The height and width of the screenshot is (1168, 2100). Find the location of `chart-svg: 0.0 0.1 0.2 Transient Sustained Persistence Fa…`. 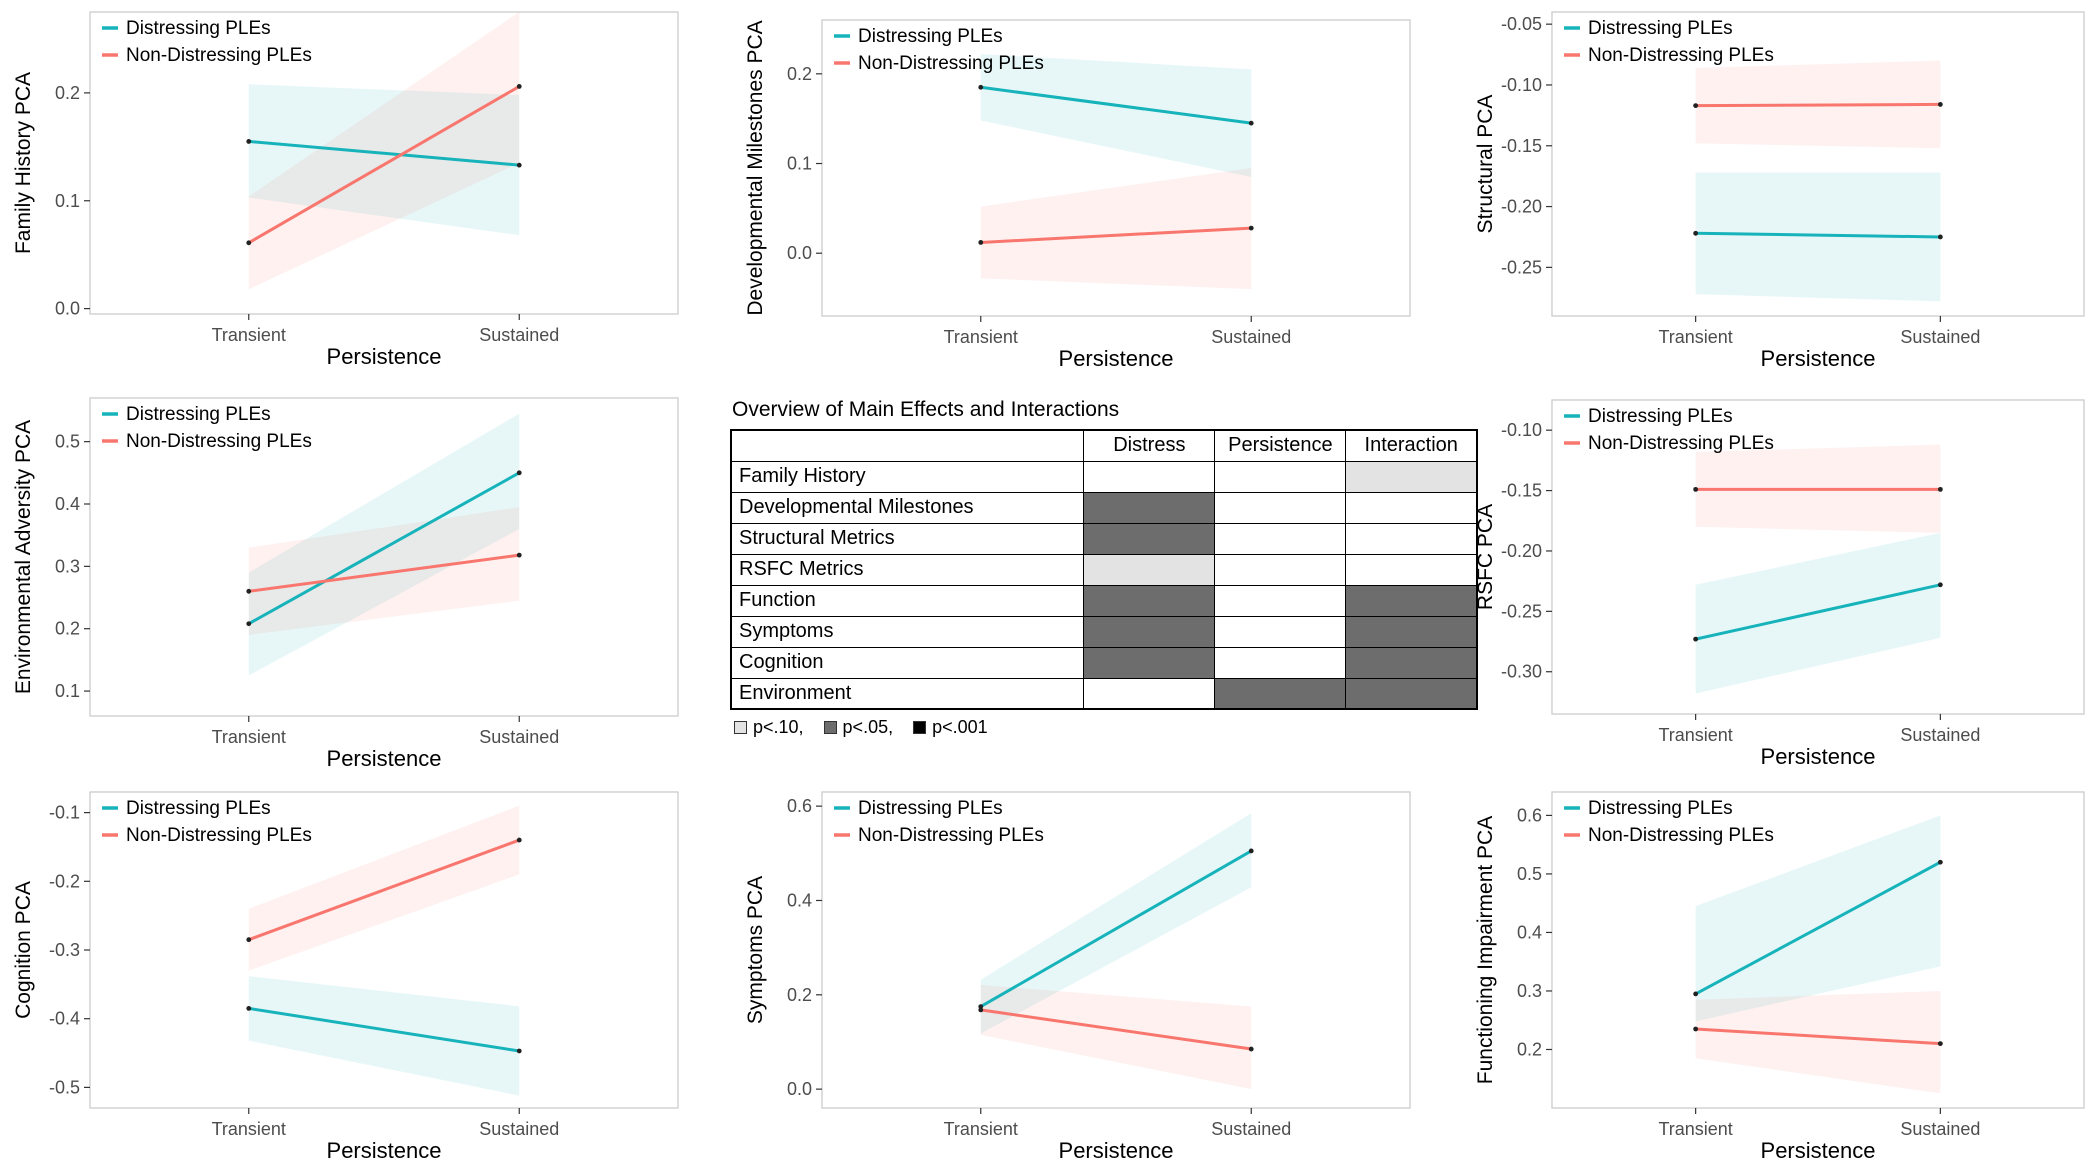

chart-svg: 0.0 0.1 0.2 Transient Sustained Persistence Fa… is located at coordinates (345, 190).